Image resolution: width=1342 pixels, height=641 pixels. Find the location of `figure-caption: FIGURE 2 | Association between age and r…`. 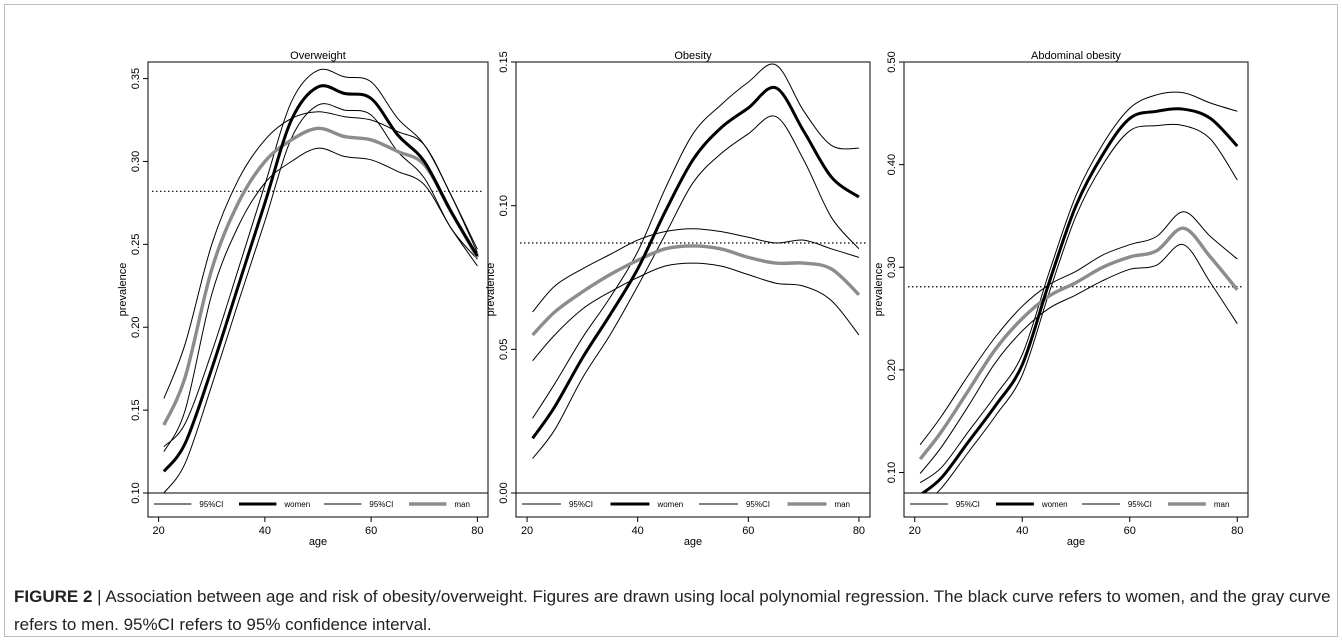

figure-caption: FIGURE 2 | Association between age and r… is located at coordinates (674, 611).